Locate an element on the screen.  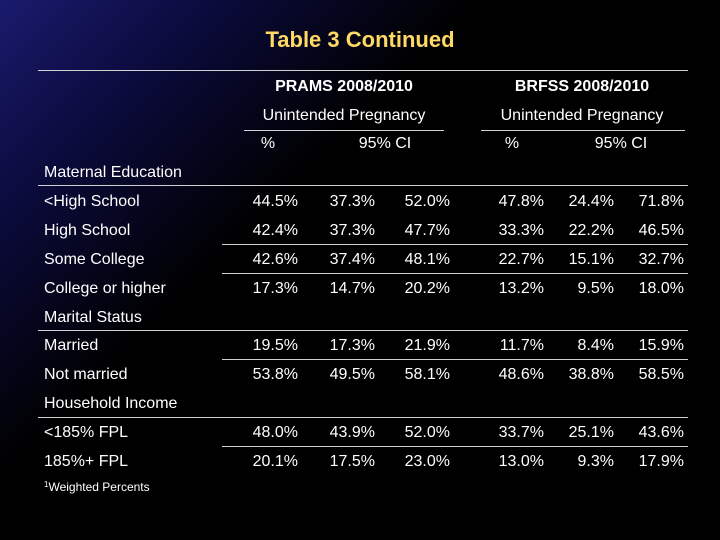
brfss-ci-high: 18.0% is located at coordinates (661, 288).